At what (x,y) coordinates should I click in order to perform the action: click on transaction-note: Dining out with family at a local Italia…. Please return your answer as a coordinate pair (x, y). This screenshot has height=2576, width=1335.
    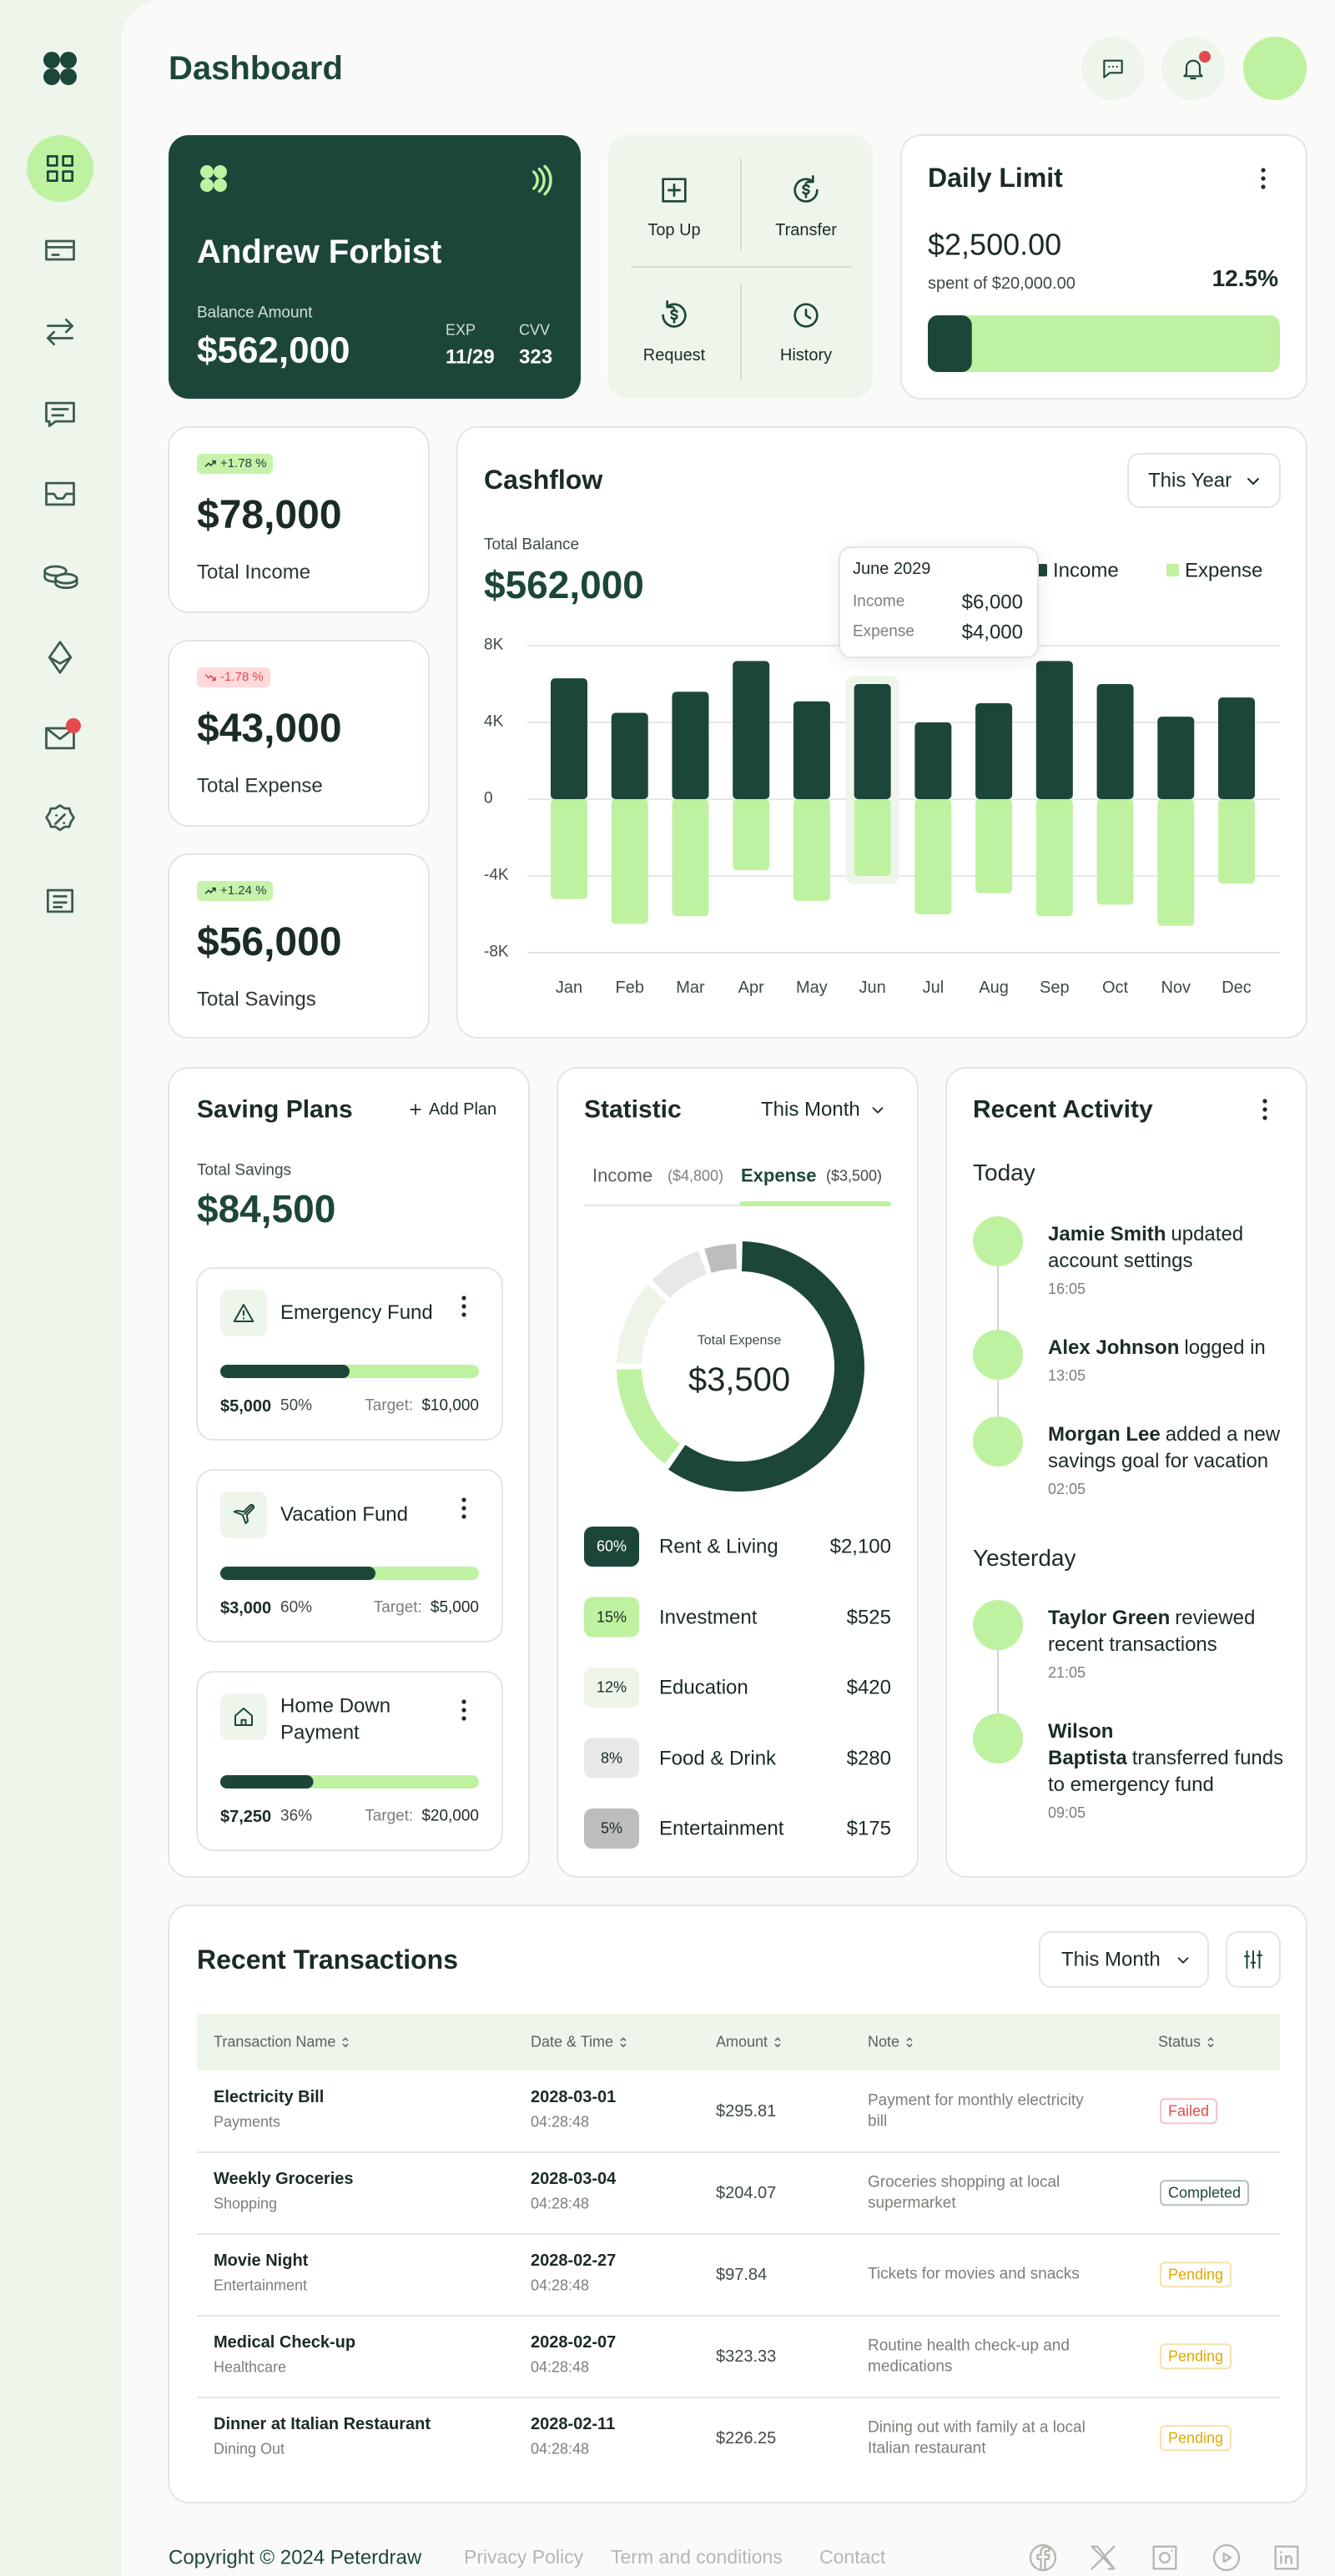
    Looking at the image, I should click on (977, 2437).